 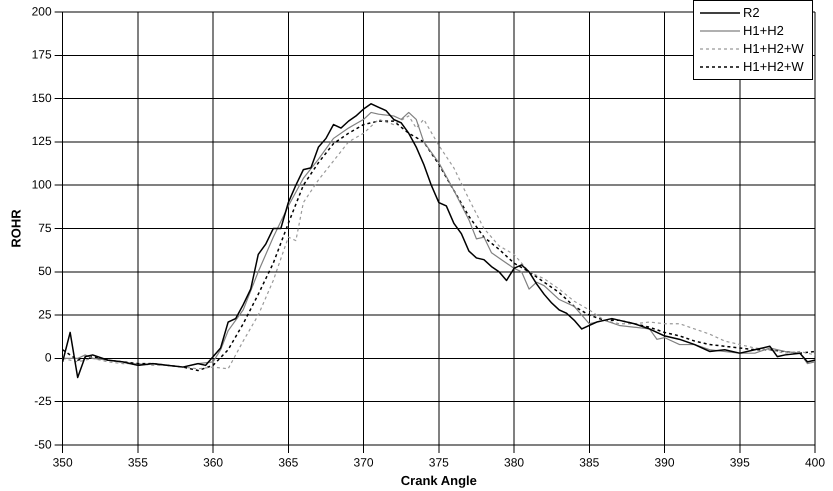 I want to click on x-tick-label: 385, so click(x=589, y=463).